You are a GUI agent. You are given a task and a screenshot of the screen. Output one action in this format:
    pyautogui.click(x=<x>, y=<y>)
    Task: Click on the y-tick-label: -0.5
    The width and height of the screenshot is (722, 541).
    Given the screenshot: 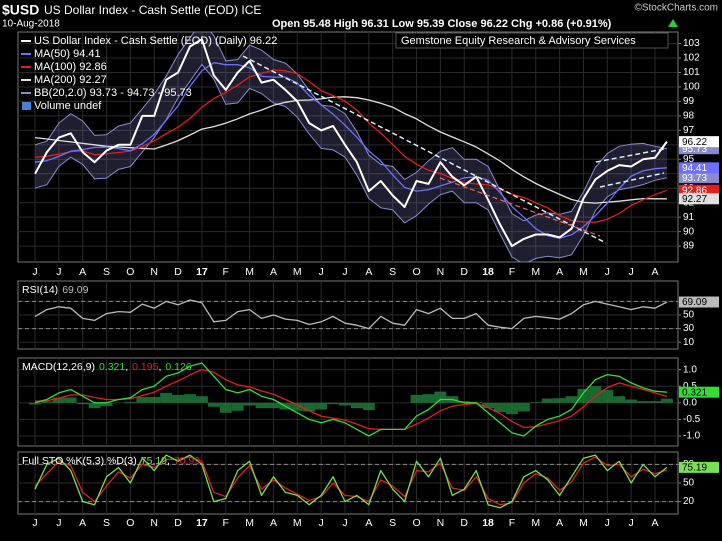 What is the action you would take?
    pyautogui.click(x=692, y=419)
    